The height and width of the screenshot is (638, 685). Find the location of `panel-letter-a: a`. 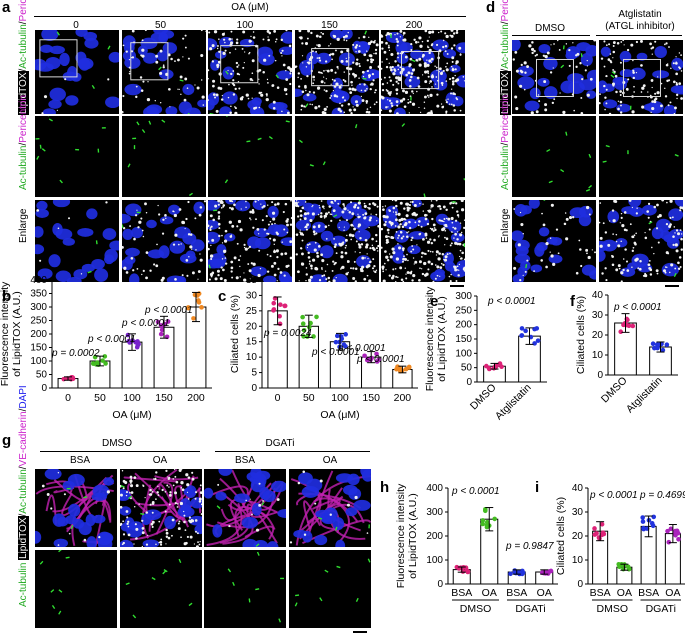

panel-letter-a: a is located at coordinates (6, 8).